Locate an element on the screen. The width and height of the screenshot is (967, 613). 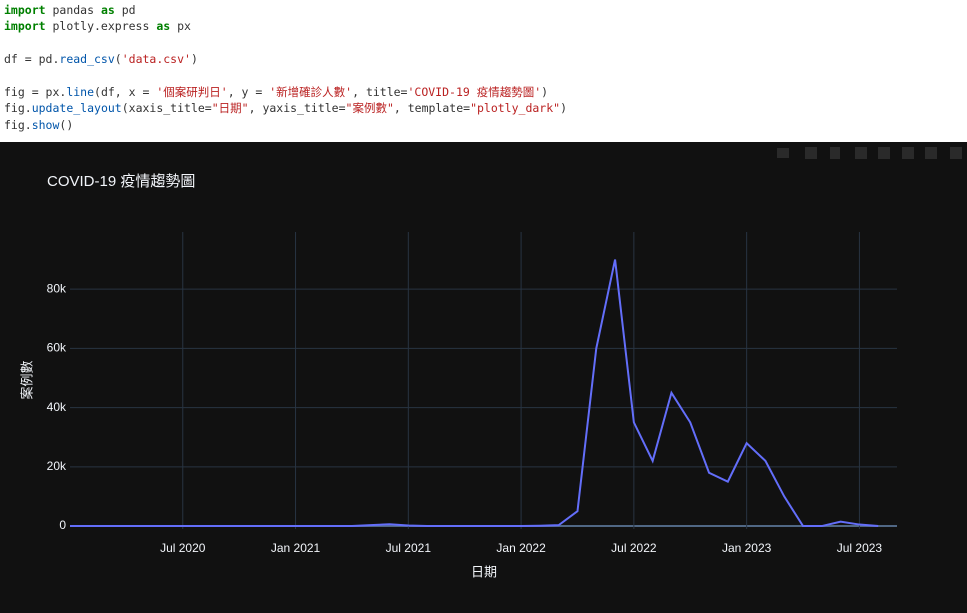
x-tick-label: Jul 2022 is located at coordinates (634, 548).